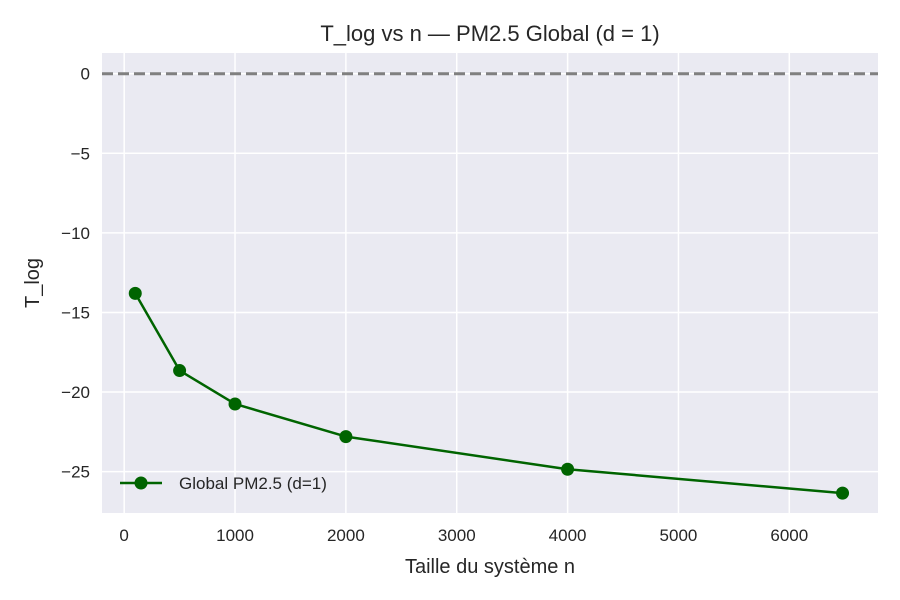  I want to click on x-tick-label: 3000, so click(457, 535).